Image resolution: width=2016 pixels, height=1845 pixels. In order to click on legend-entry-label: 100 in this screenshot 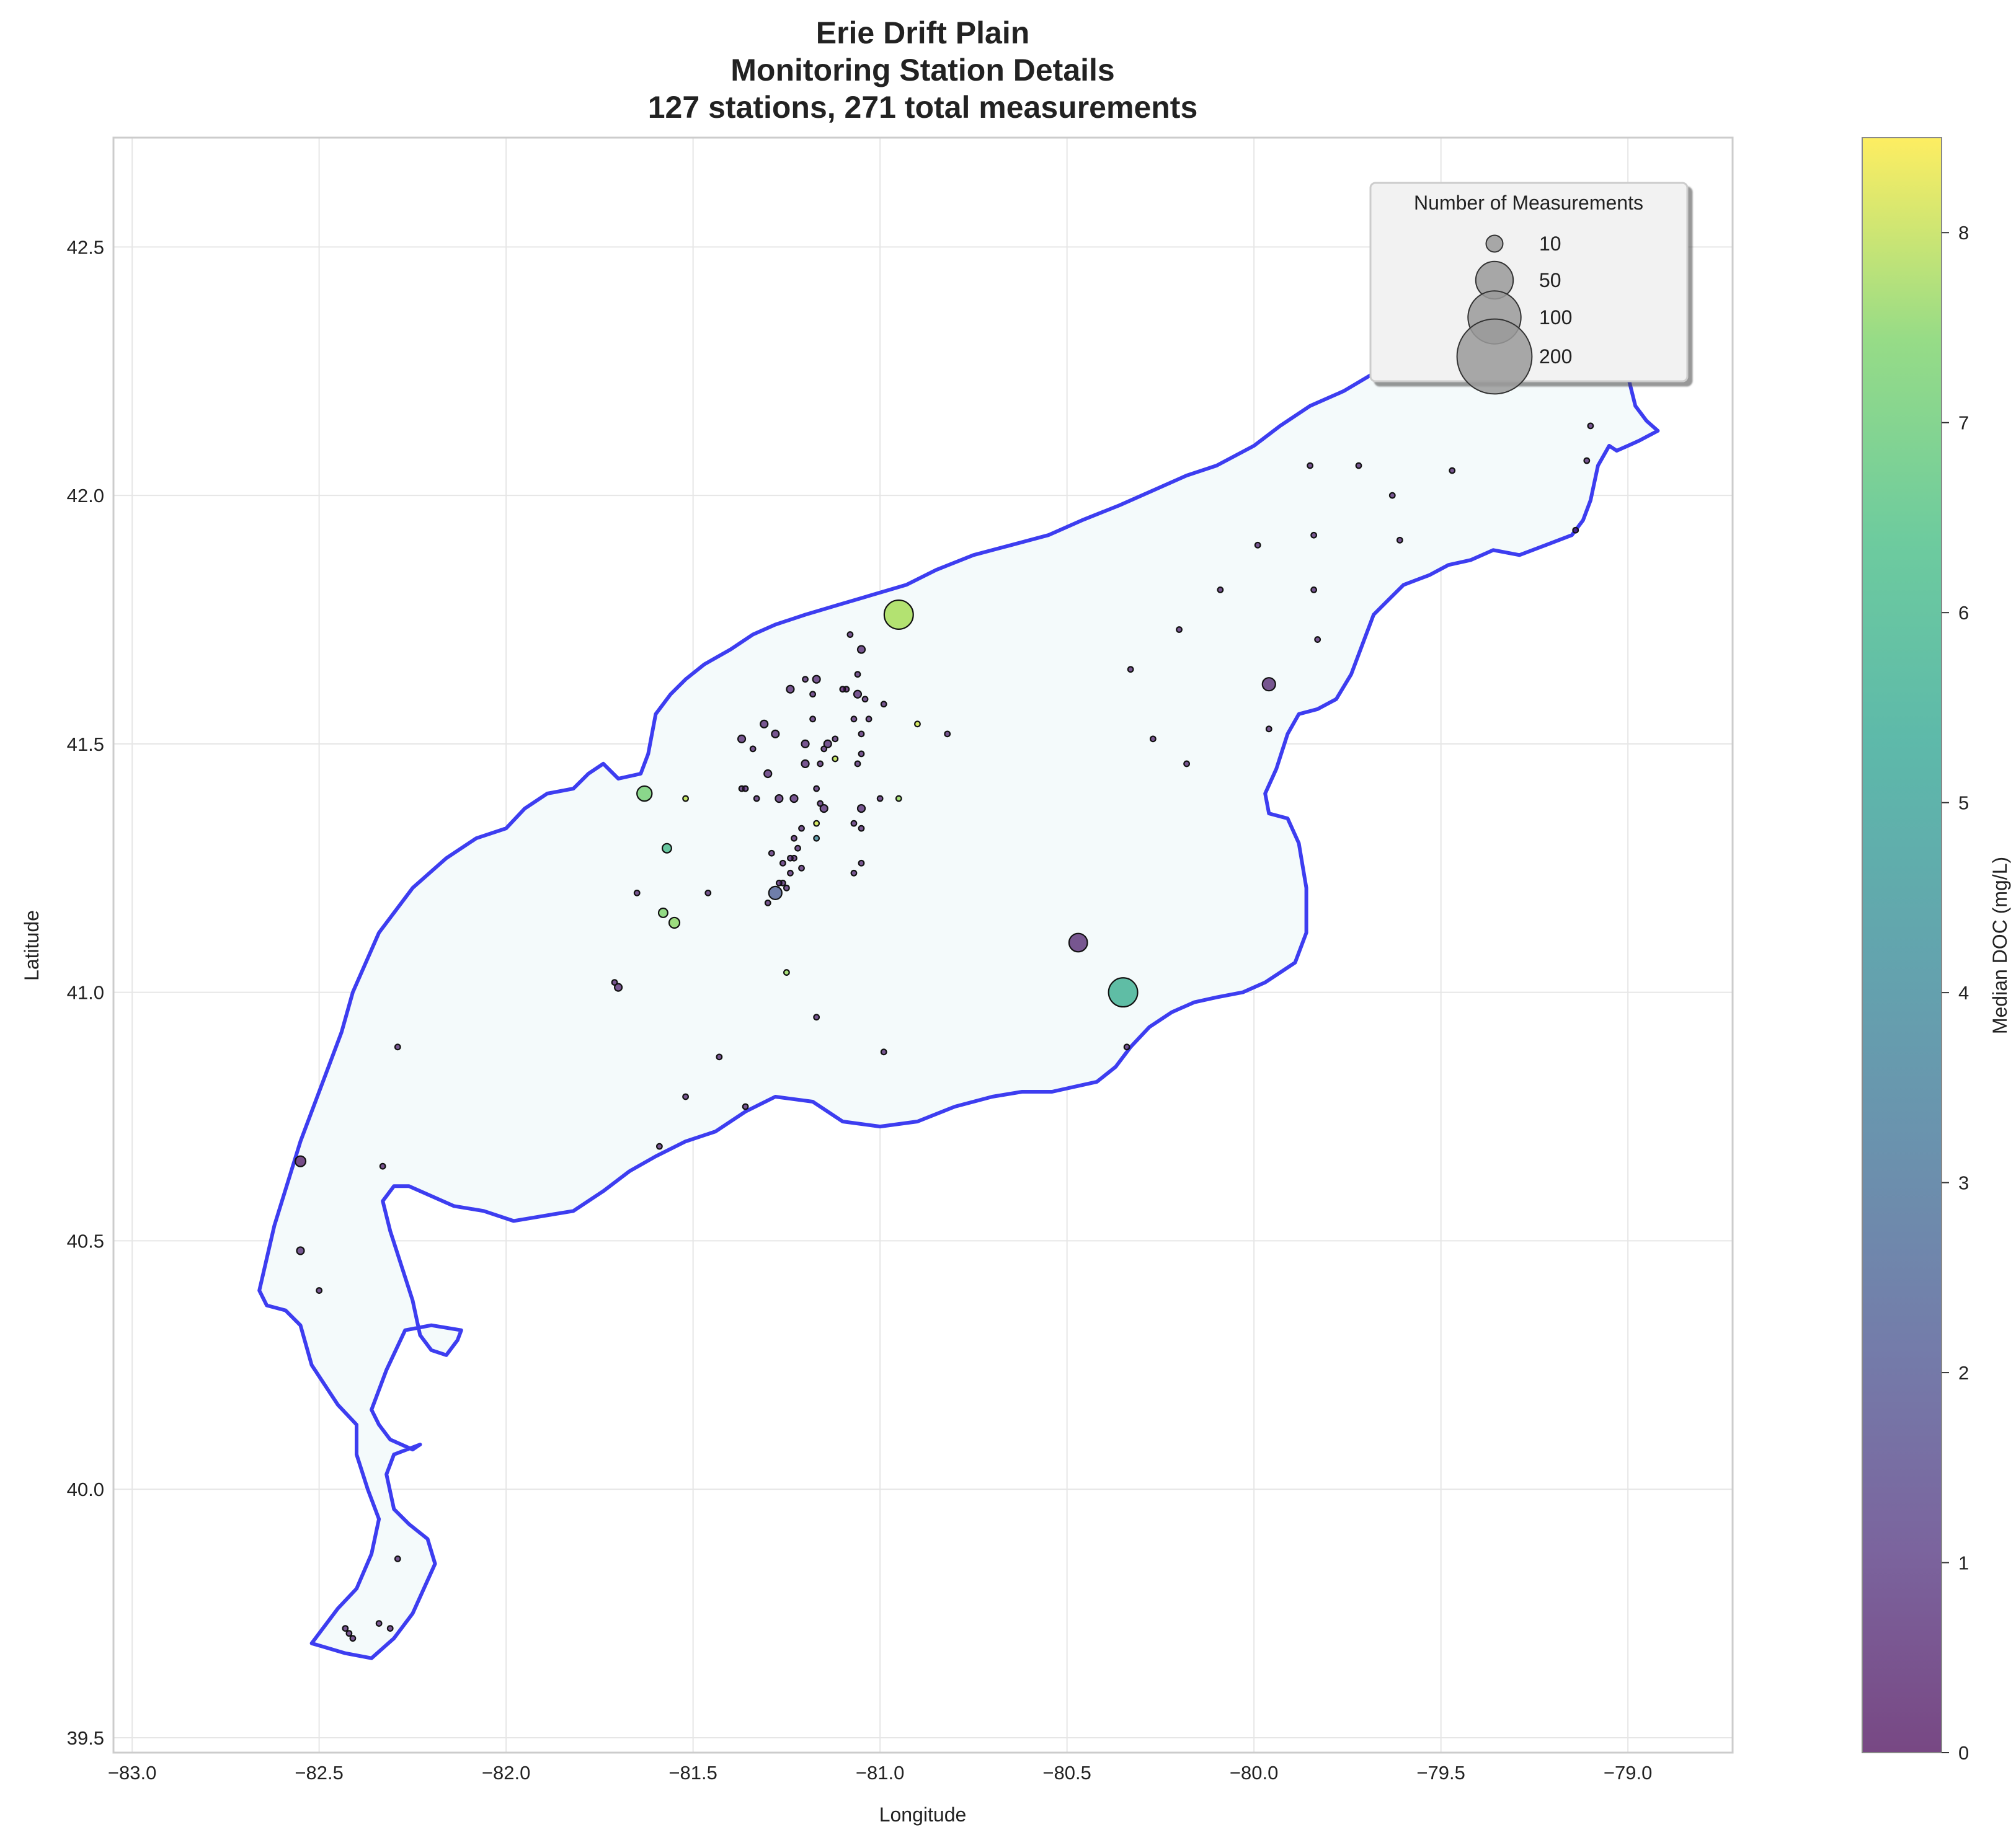, I will do `click(1555, 317)`.